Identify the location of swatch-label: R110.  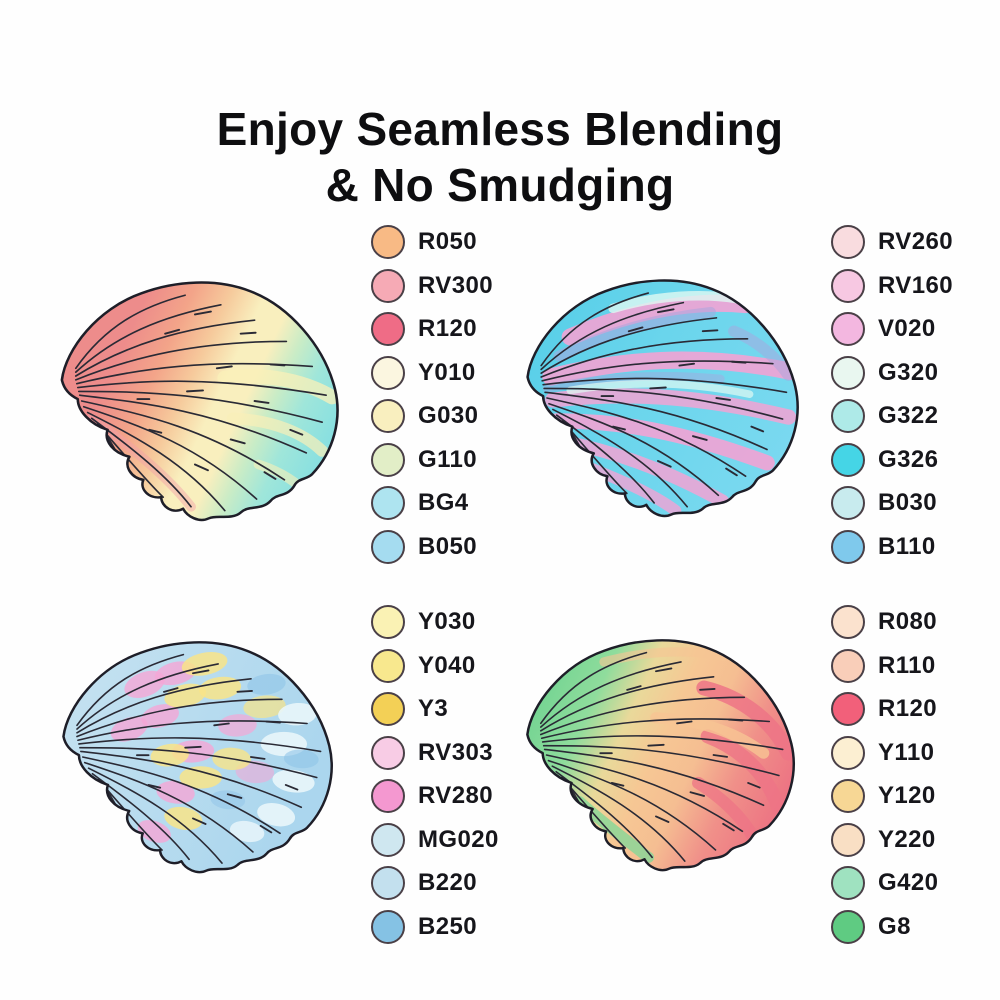
(907, 665).